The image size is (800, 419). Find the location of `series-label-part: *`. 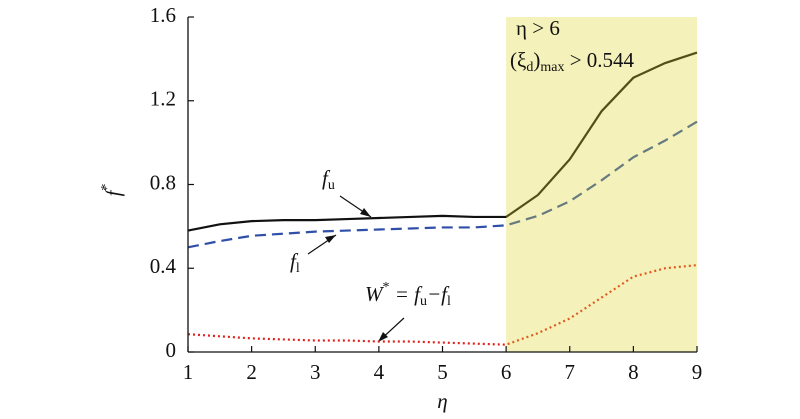

series-label-part: * is located at coordinates (386, 287).